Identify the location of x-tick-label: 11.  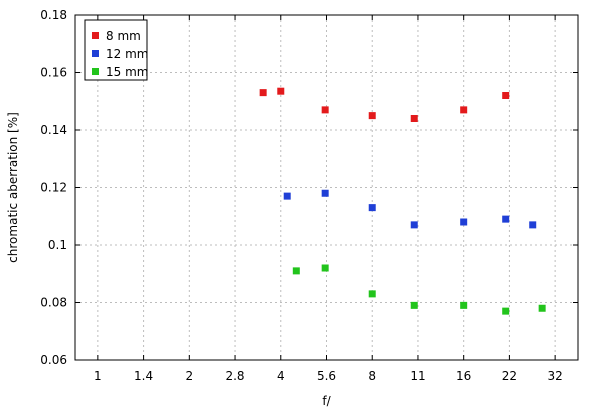
(417, 376).